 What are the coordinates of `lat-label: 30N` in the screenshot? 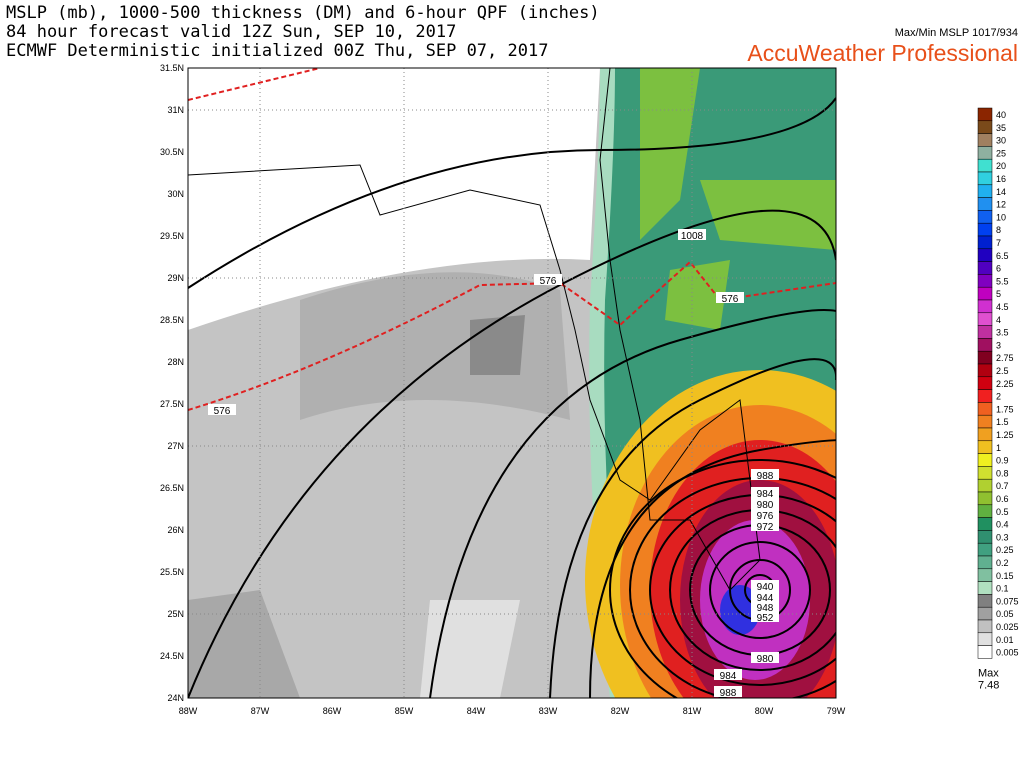 It's located at (175, 194).